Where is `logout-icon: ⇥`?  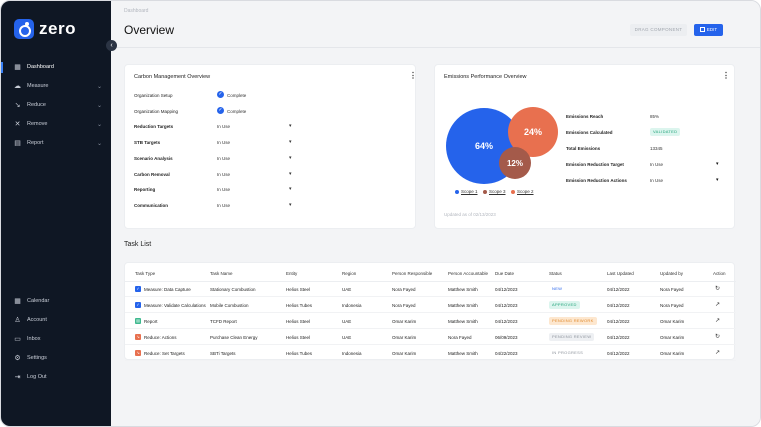 logout-icon: ⇥ is located at coordinates (17, 377).